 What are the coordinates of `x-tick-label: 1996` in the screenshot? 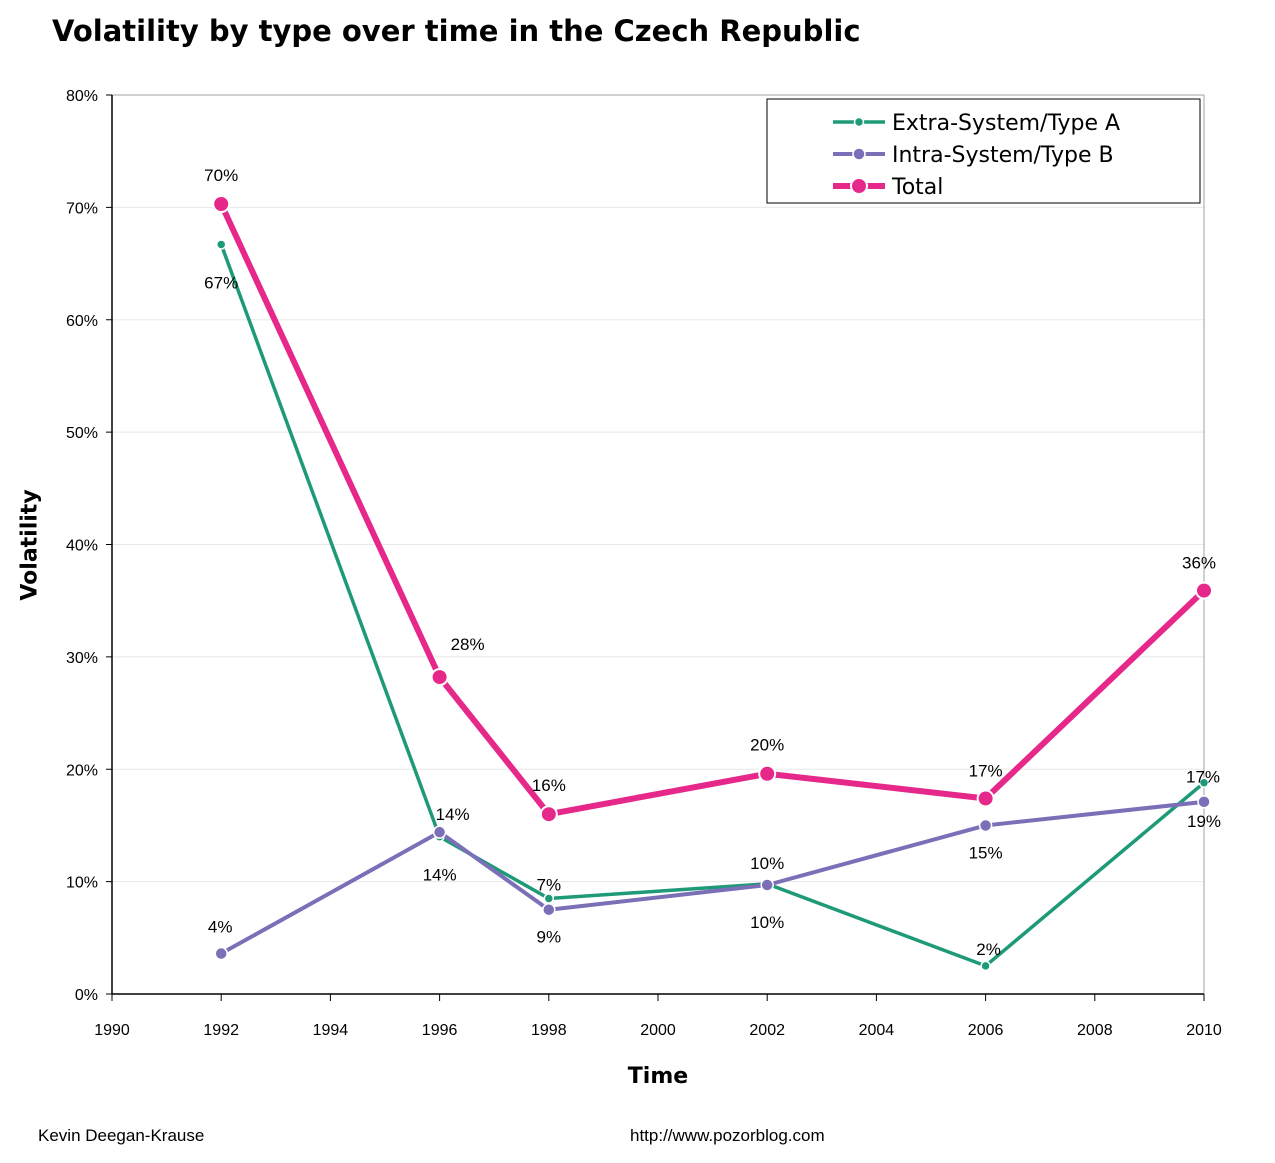 It's located at (440, 1030).